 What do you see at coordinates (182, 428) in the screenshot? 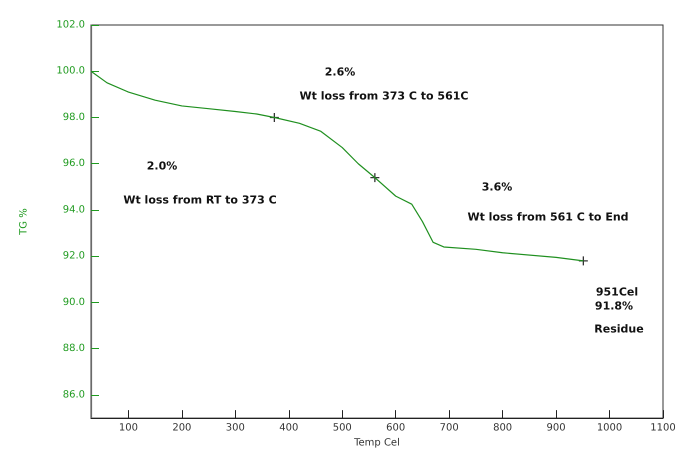
I see `x-tick-label: 200` at bounding box center [182, 428].